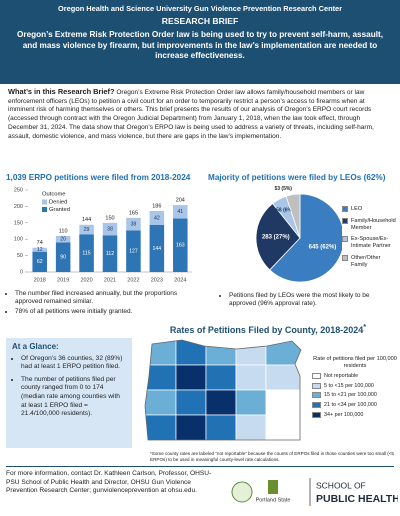 The width and height of the screenshot is (400, 516). I want to click on ohsu-logo, so click(242, 492).